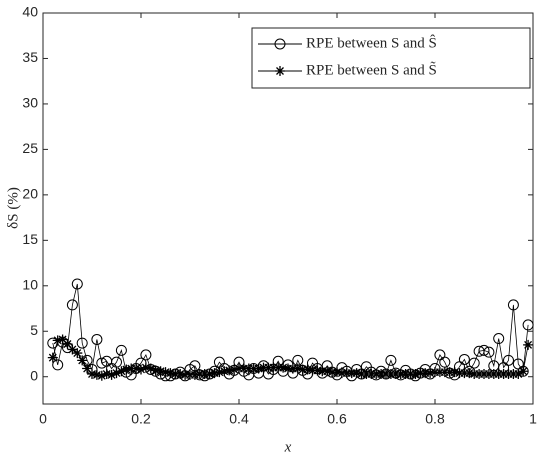  What do you see at coordinates (30, 194) in the screenshot?
I see `y-tick-label: 20` at bounding box center [30, 194].